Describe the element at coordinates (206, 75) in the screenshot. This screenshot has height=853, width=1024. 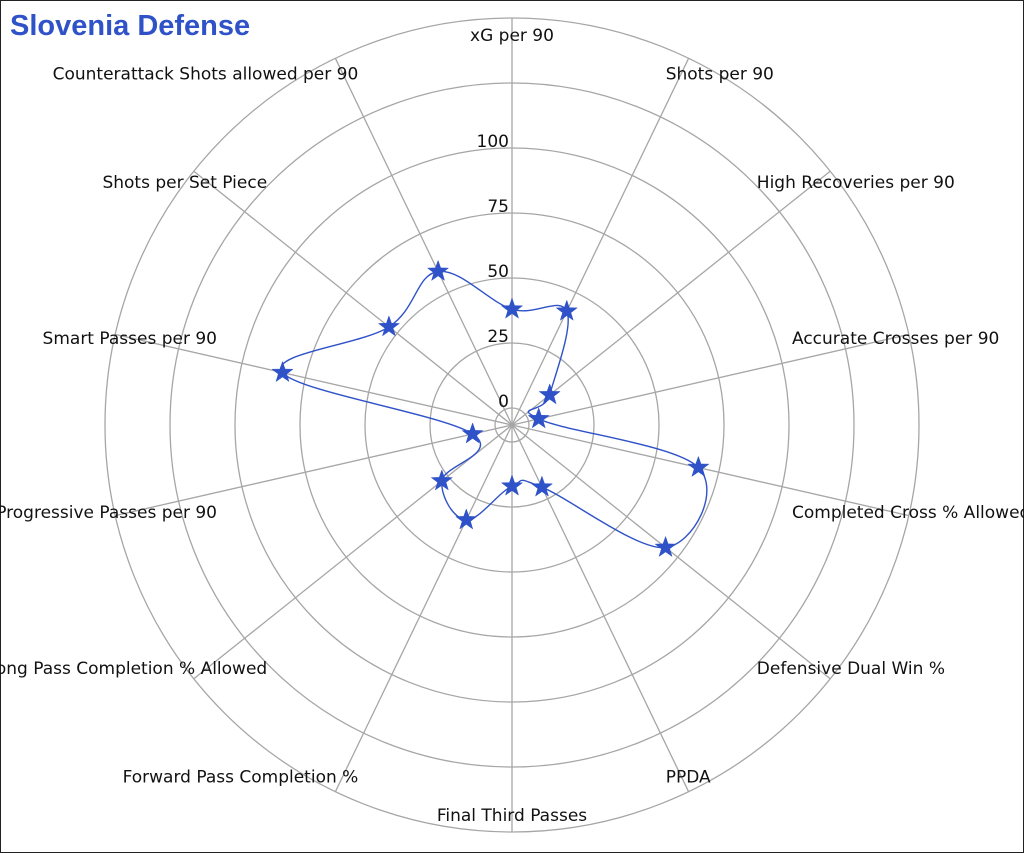
I see `axis-label-13: Counterattack Shots allowed per 90` at that location.